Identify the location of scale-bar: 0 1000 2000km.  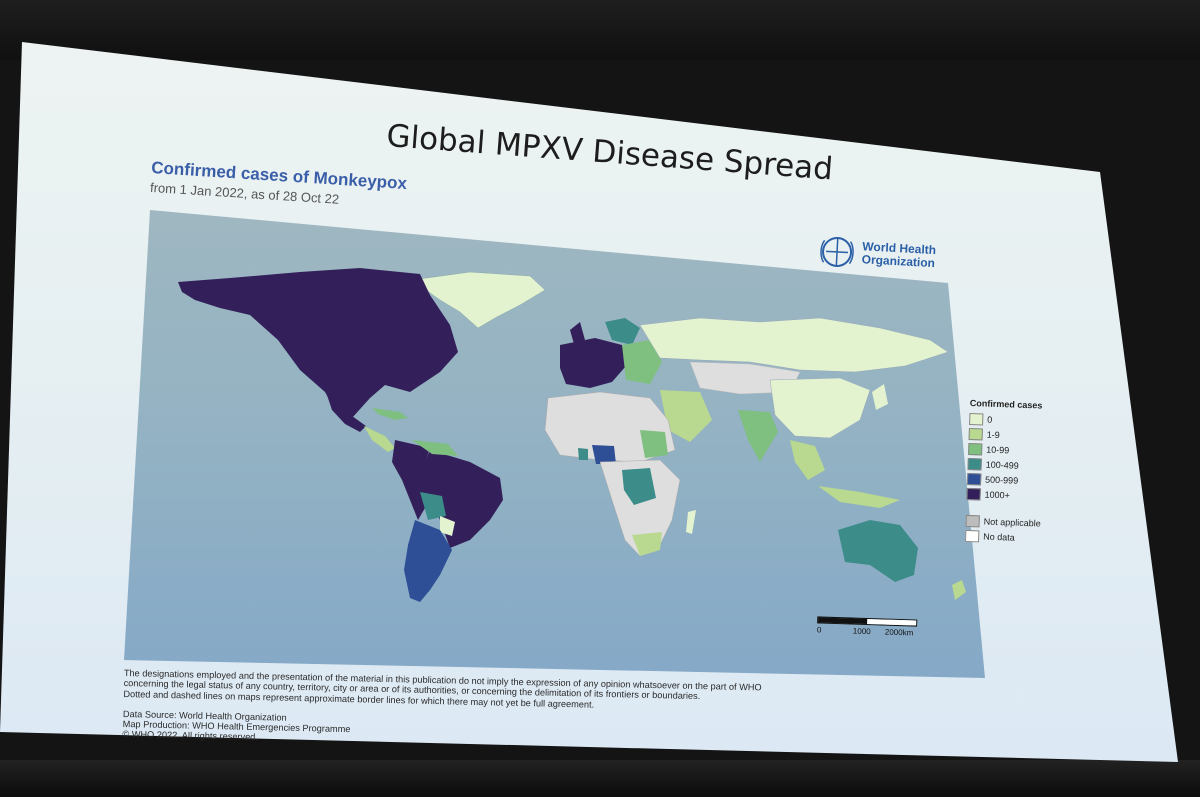
(867, 627).